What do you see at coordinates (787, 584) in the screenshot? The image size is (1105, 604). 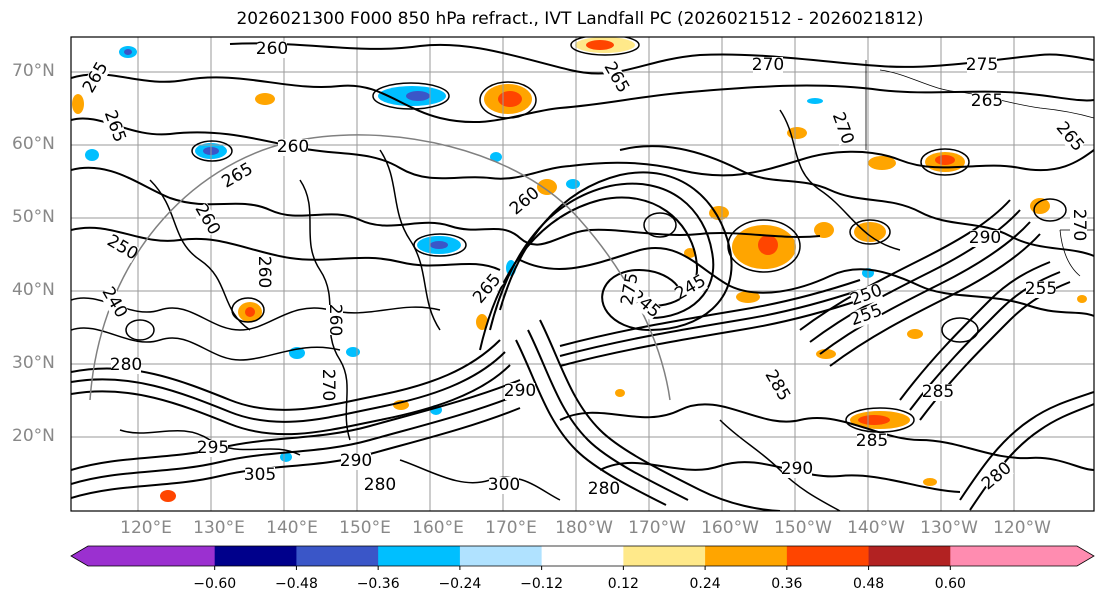 I see `colorbar-tick-label: 0.36` at bounding box center [787, 584].